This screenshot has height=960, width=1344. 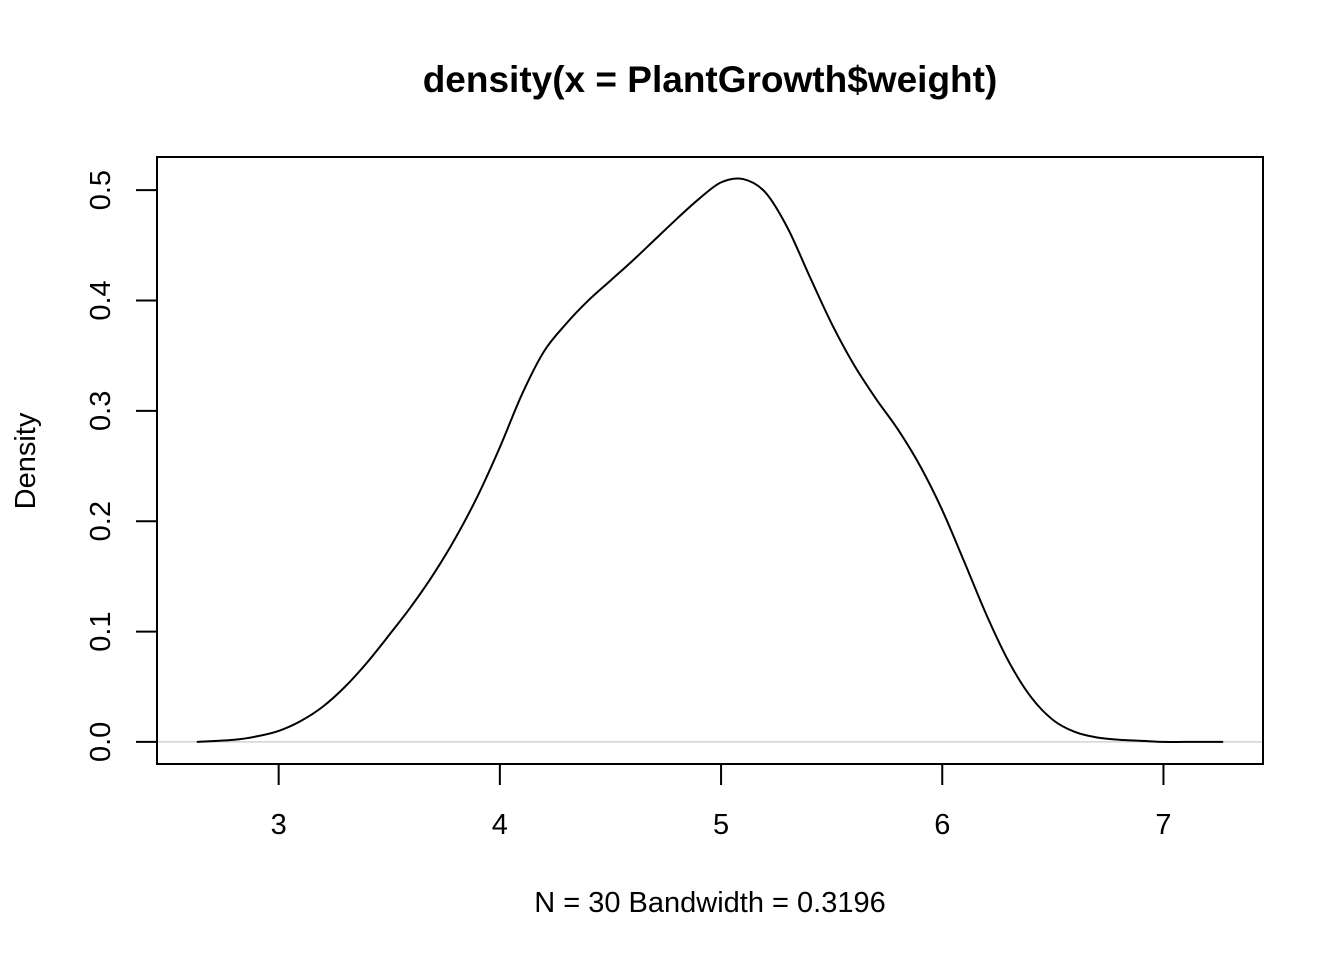 What do you see at coordinates (101, 190) in the screenshot?
I see `y-tick-label: 0.5` at bounding box center [101, 190].